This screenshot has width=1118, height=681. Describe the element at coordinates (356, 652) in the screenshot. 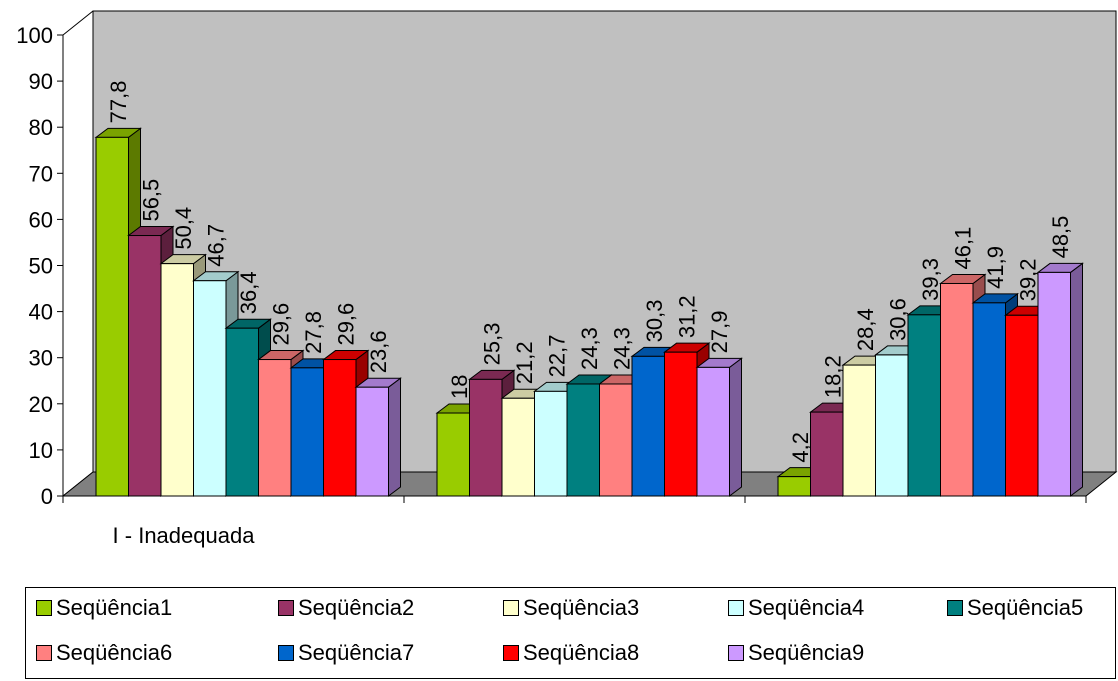

I see `legend-label: Seqüência7` at that location.